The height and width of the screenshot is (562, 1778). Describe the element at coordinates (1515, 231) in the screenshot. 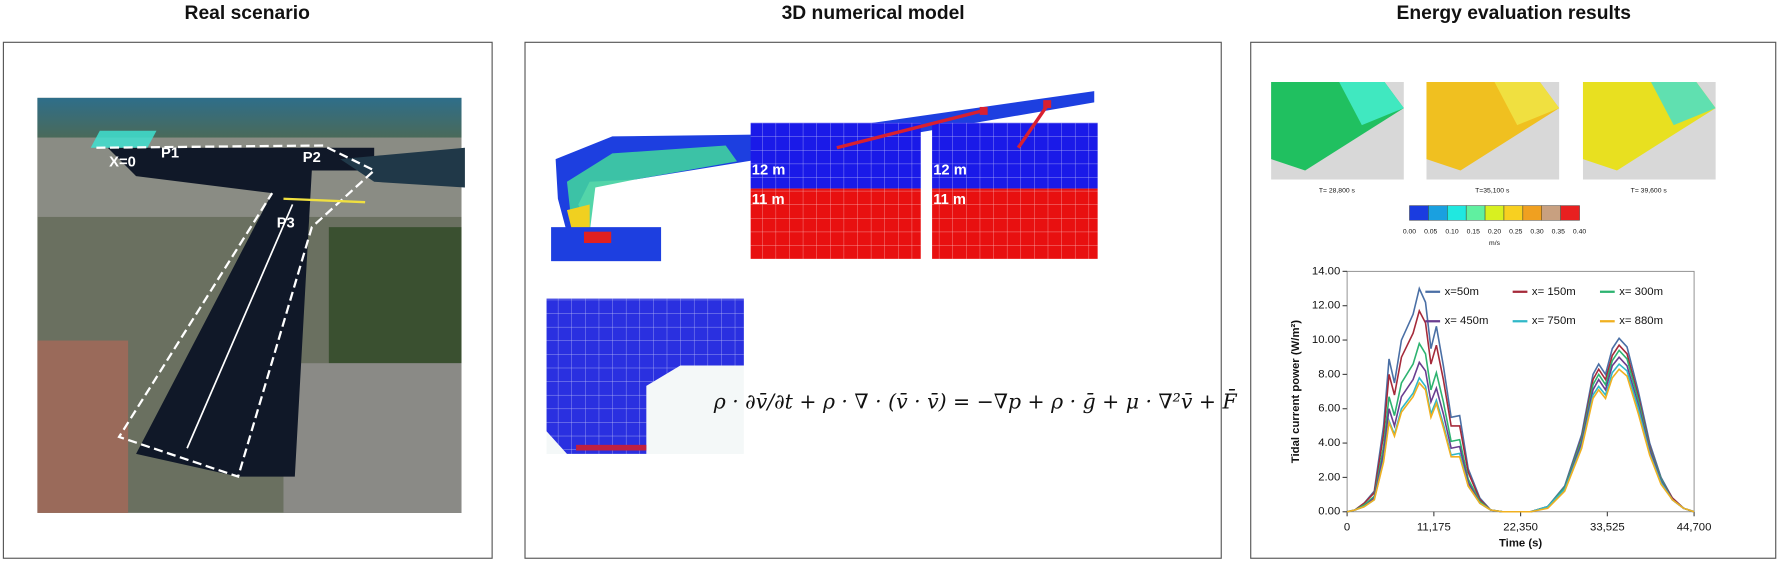

I see `colorbar-label: 0.25` at that location.